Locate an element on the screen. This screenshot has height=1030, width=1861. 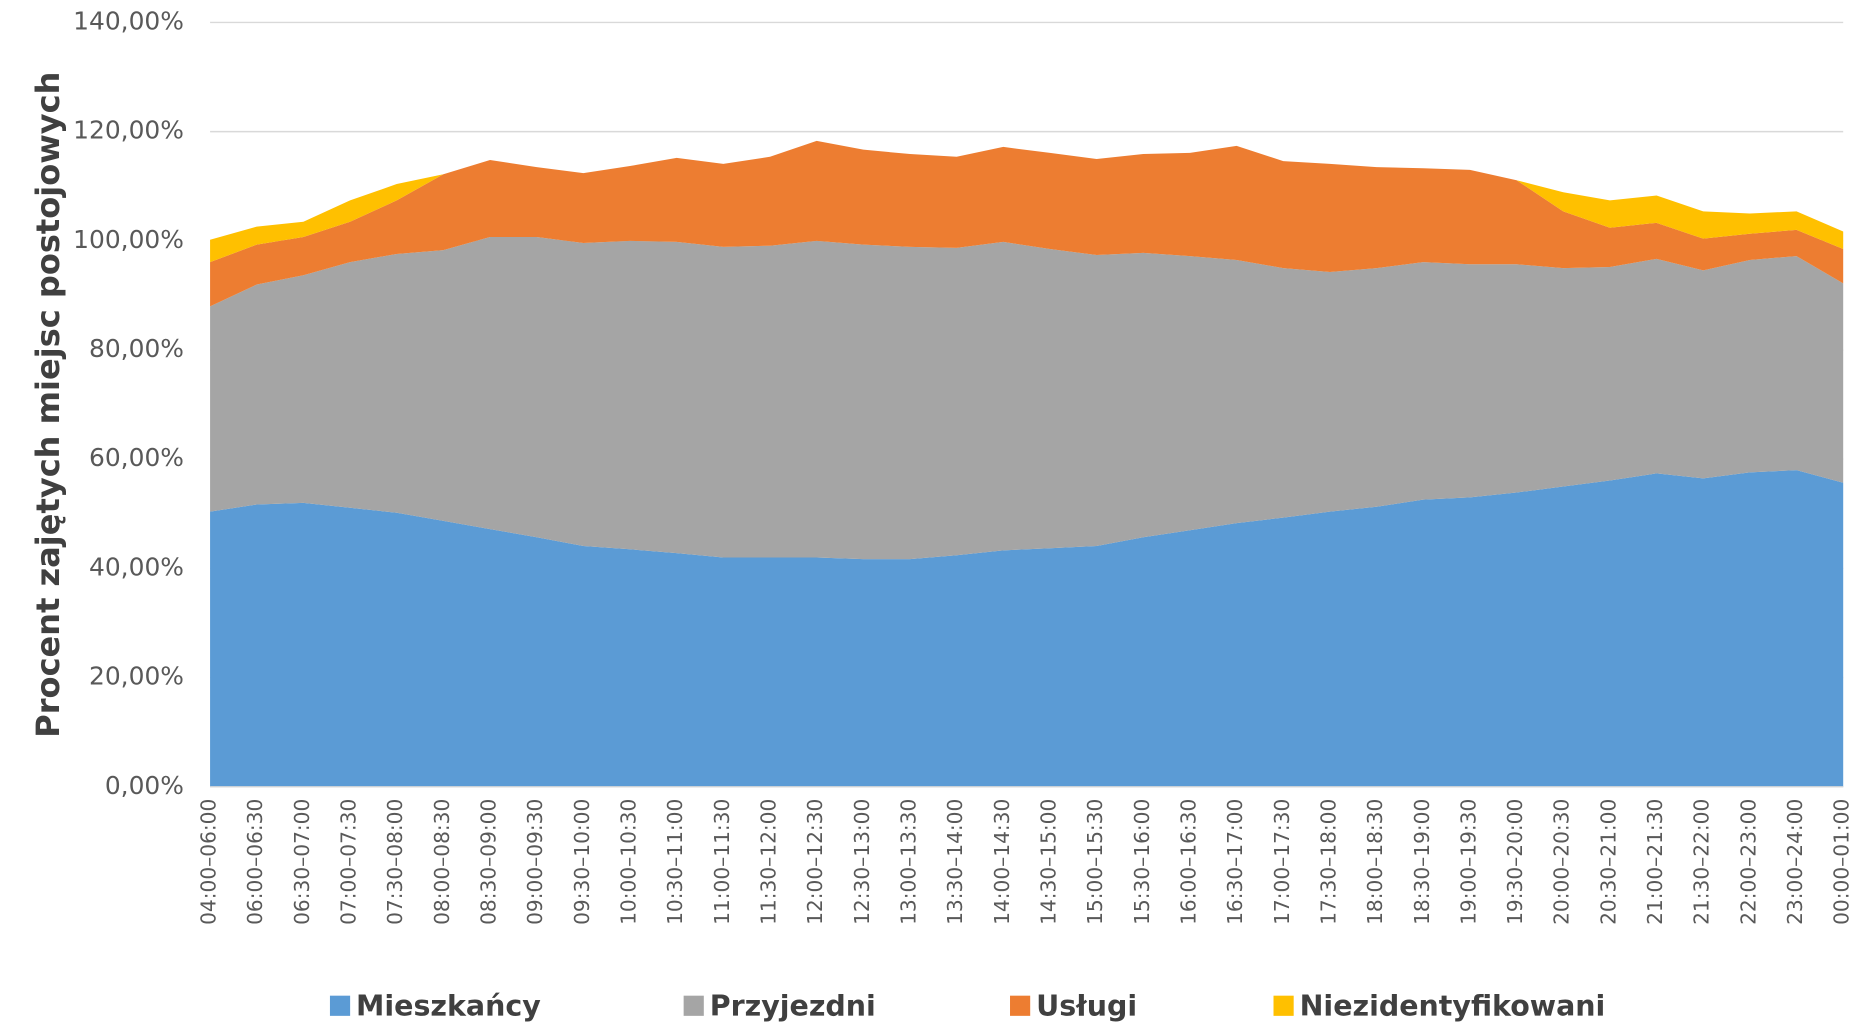
y-tick-label: 80,00% is located at coordinates (136, 348).